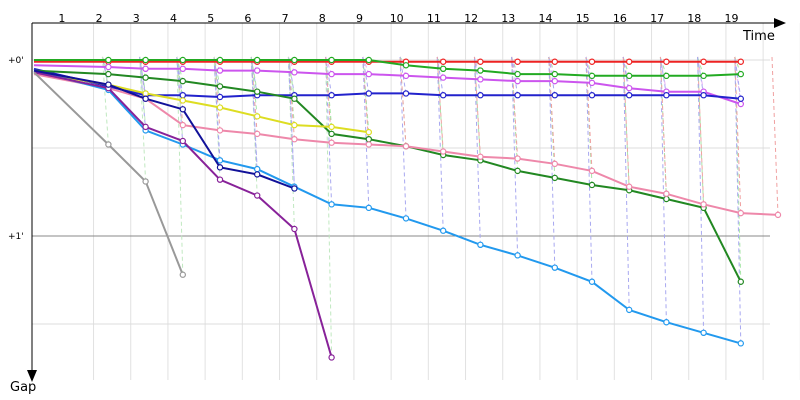  What do you see at coordinates (434, 18) in the screenshot?
I see `x-tick-label: 11` at bounding box center [434, 18].